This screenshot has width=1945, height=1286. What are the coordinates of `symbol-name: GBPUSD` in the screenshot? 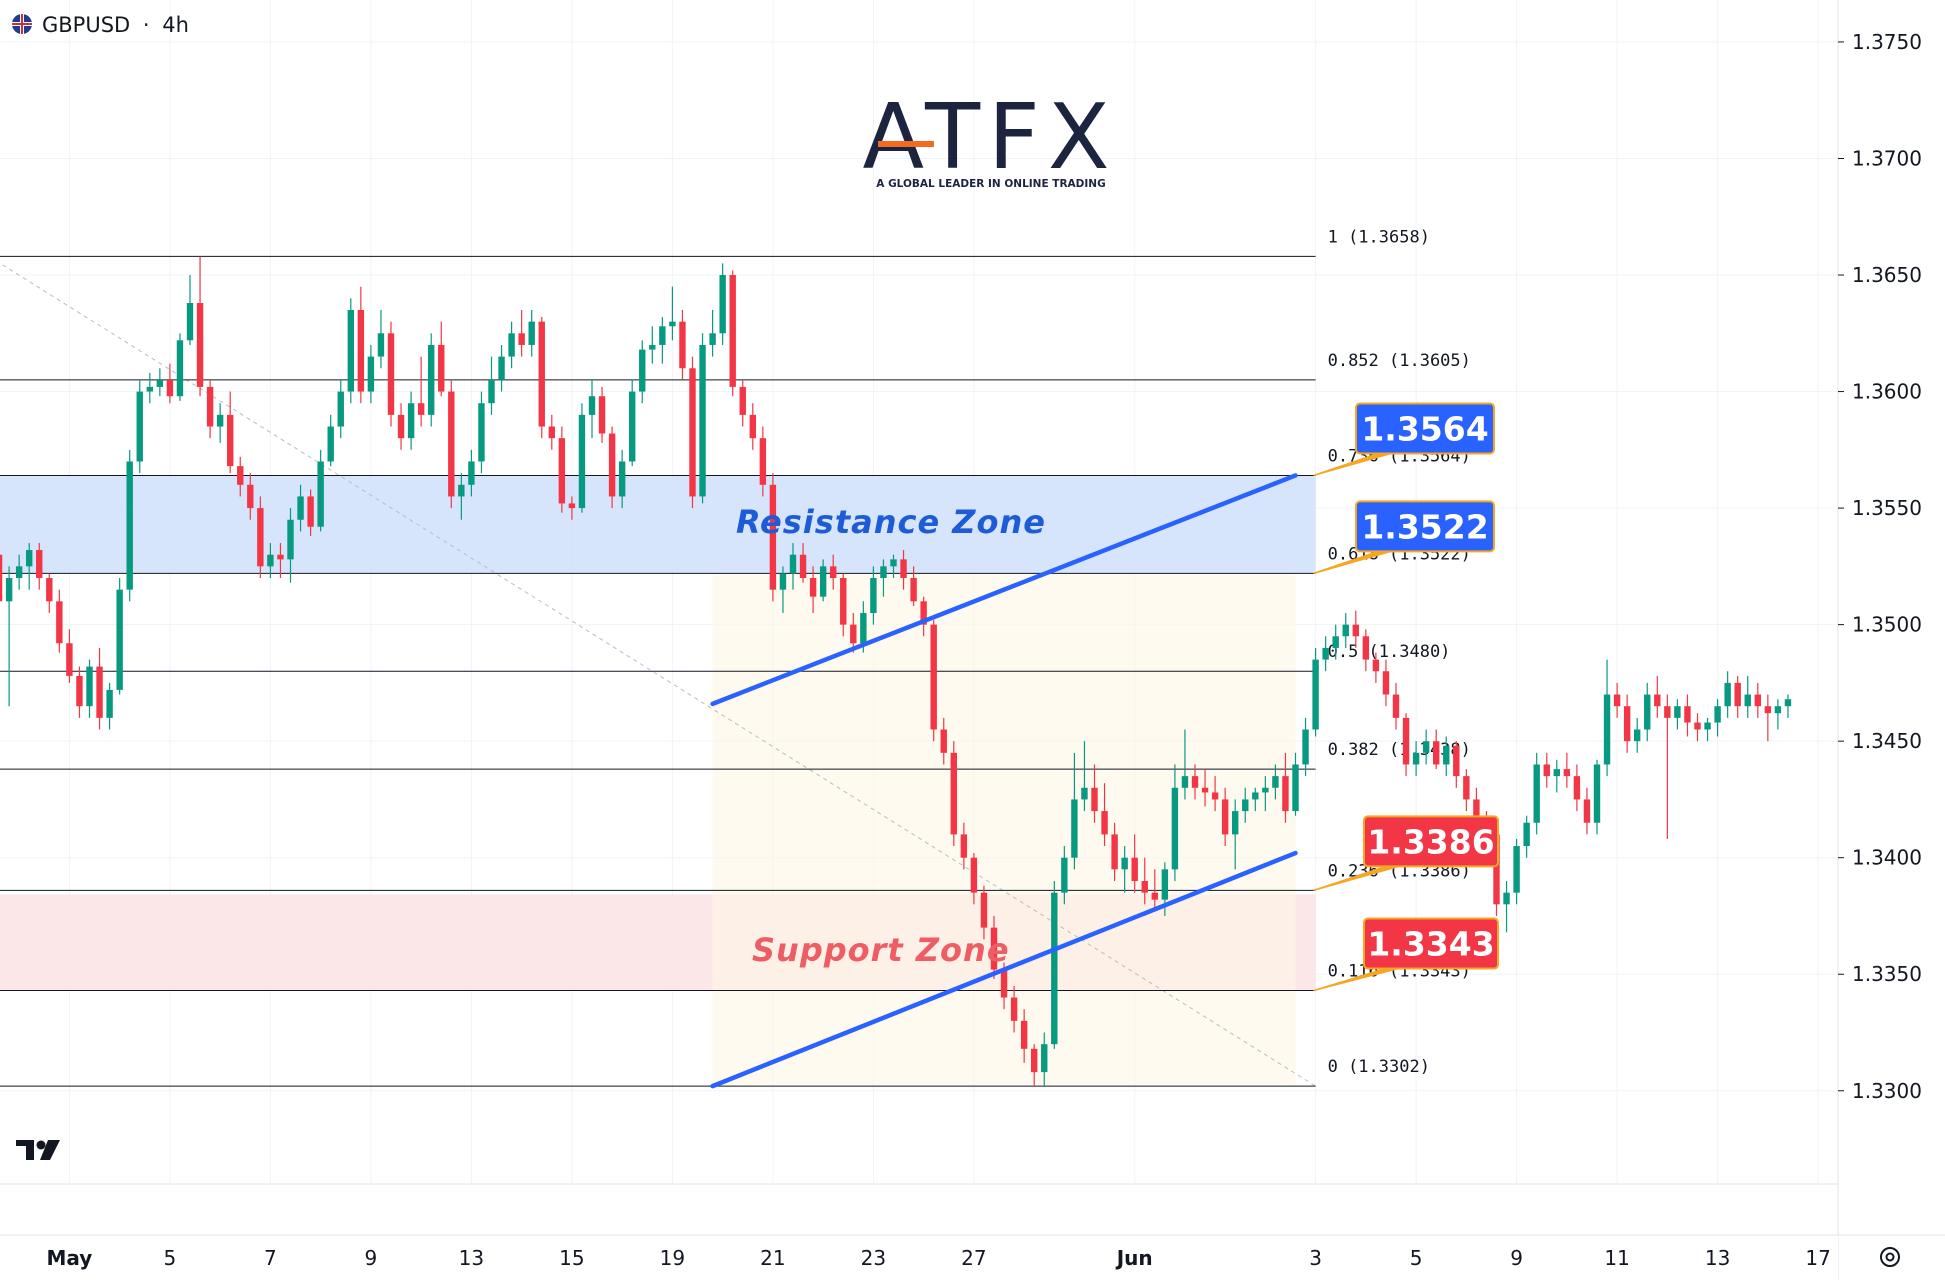 It's located at (86, 25).